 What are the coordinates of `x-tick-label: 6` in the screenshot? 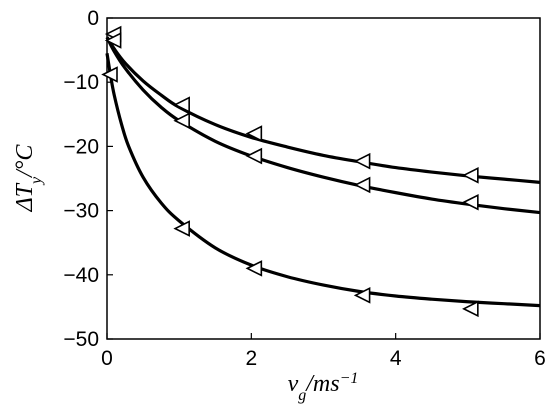 It's located at (540, 358).